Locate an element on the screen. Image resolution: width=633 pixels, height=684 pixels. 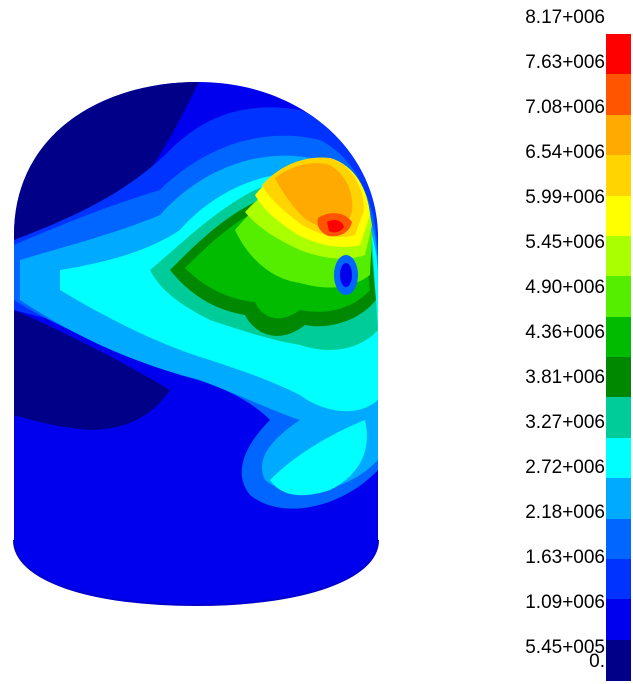
orange-region is located at coordinates (314, 196).